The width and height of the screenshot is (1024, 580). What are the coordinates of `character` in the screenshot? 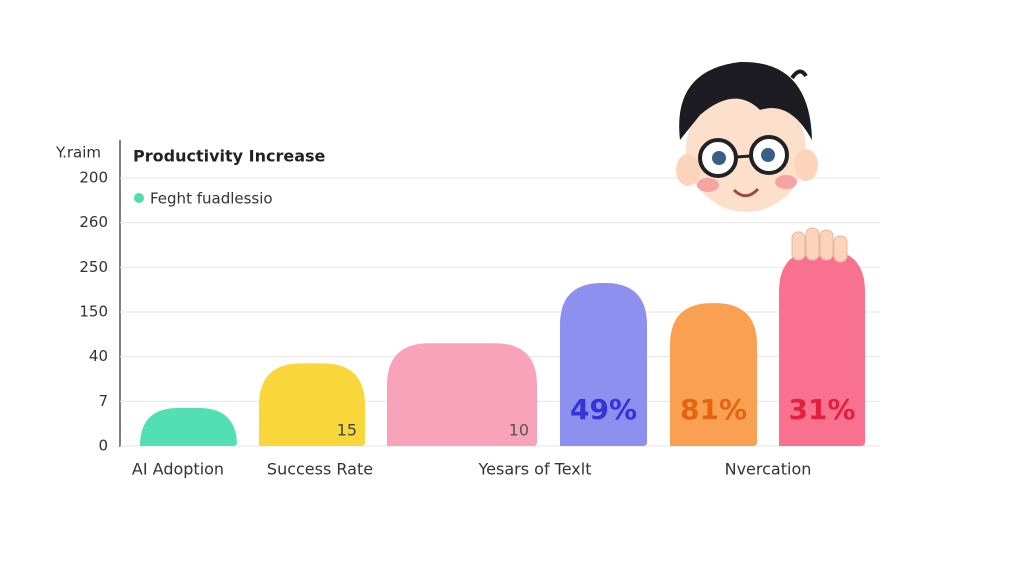 It's located at (762, 162).